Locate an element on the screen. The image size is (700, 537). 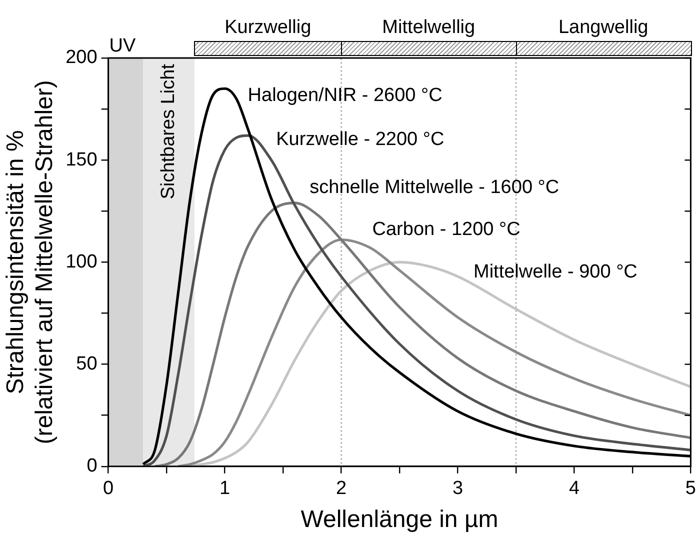
x-tick-label: 5 is located at coordinates (690, 489).